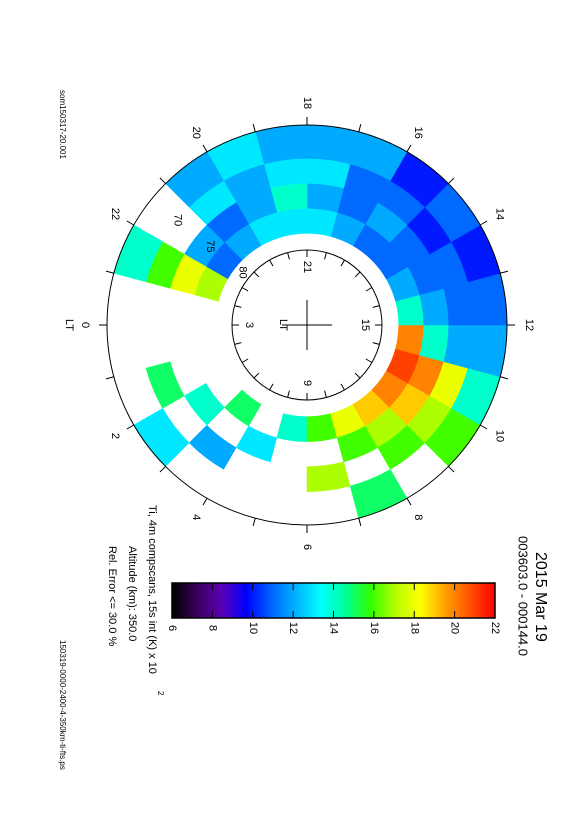  Describe the element at coordinates (178, 220) in the screenshot. I see `lat-tick-label: 70` at that location.